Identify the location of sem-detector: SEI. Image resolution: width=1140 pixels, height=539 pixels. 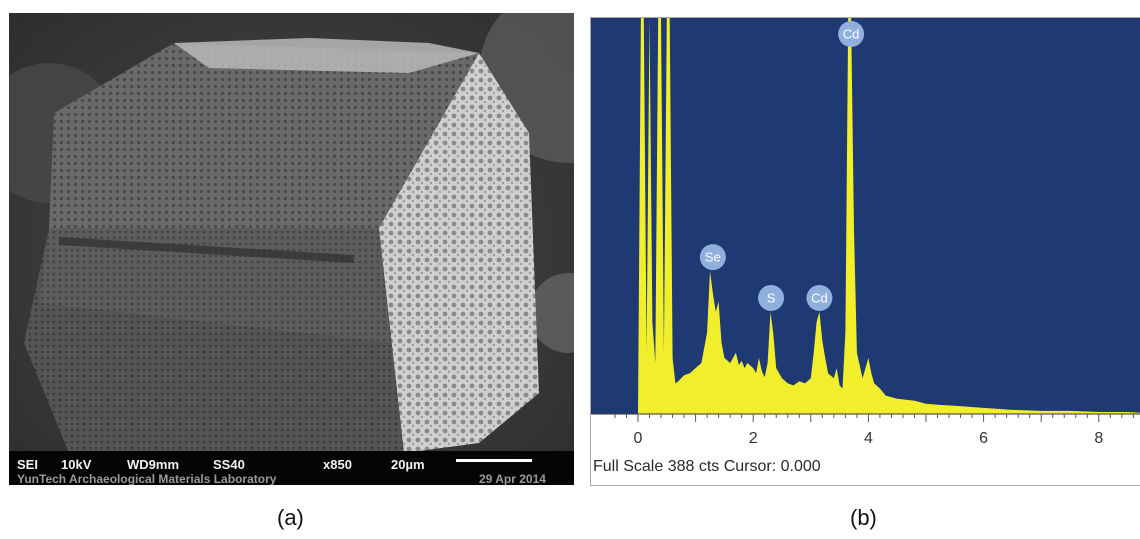
(27, 464).